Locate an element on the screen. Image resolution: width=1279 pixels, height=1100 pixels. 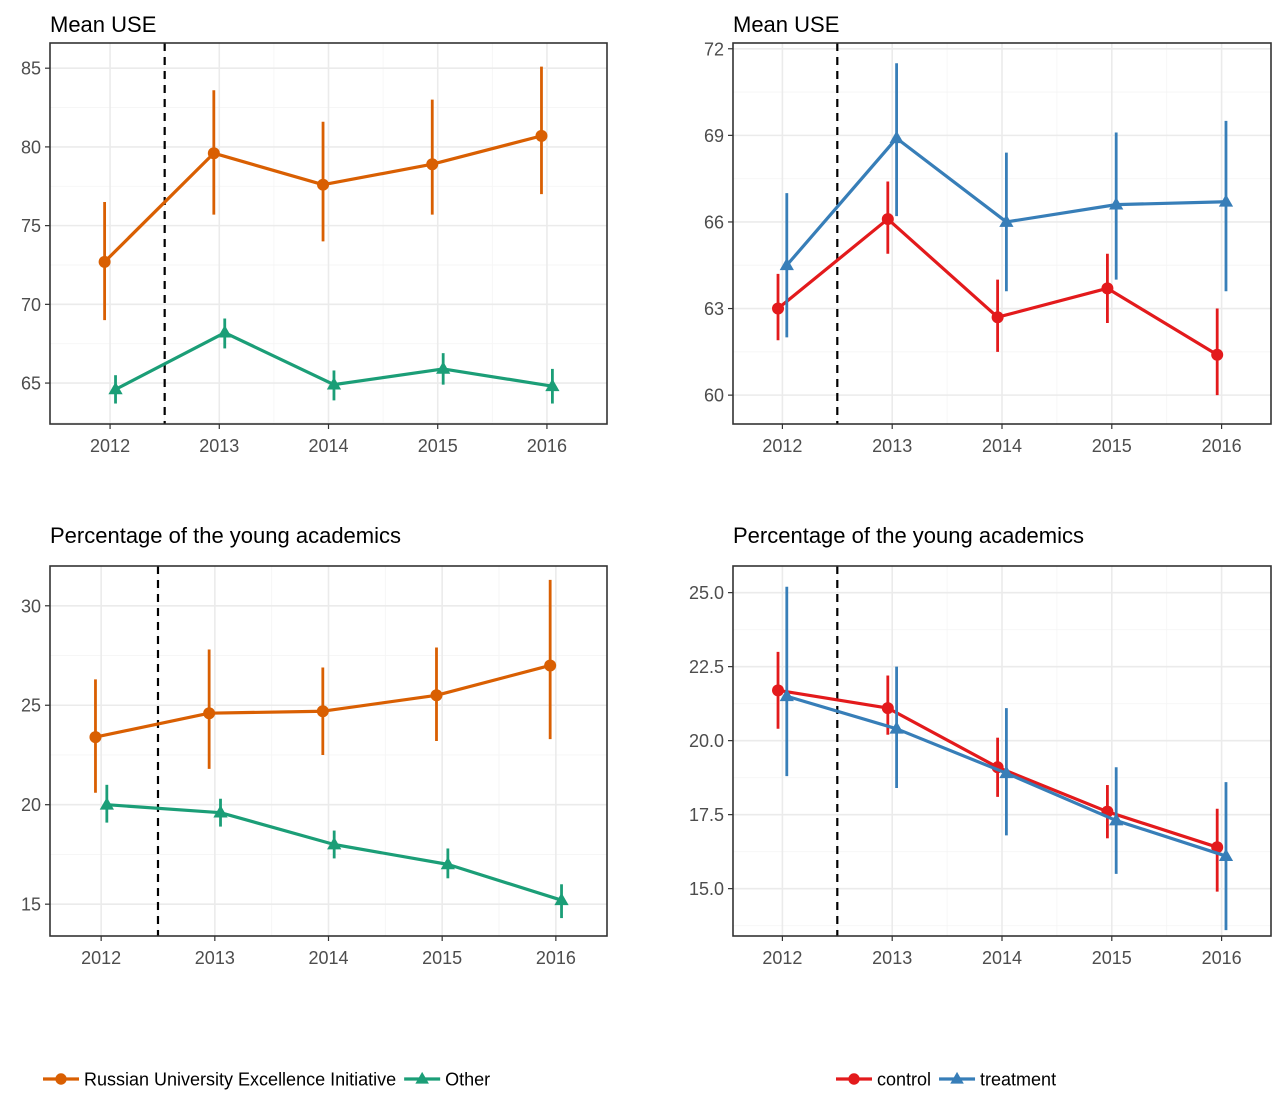
y-tick-label: 25 is located at coordinates (31, 706).